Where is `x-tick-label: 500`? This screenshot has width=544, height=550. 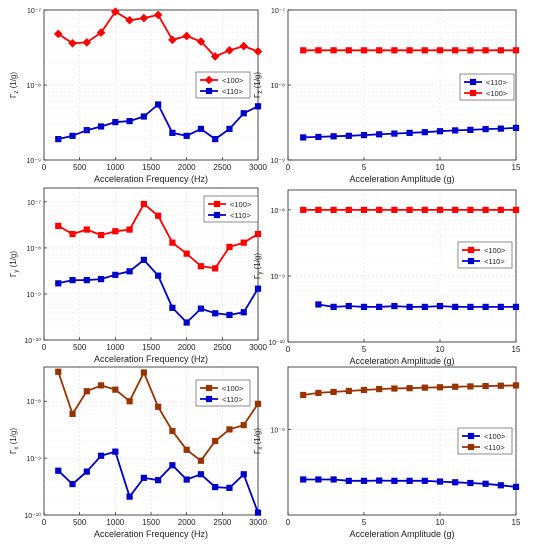
x-tick-label: 500 is located at coordinates (80, 522).